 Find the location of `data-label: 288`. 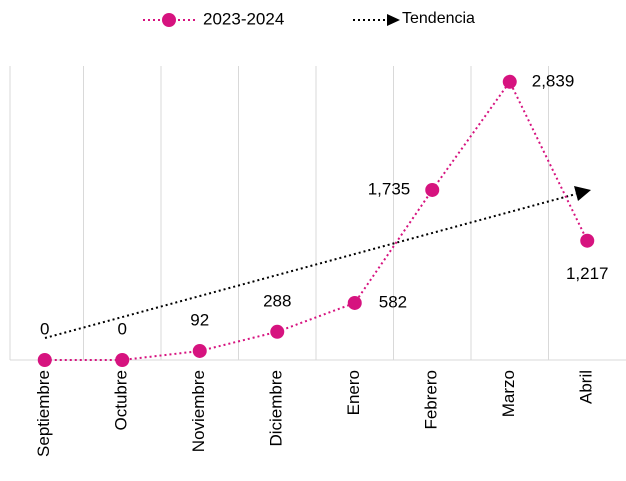

data-label: 288 is located at coordinates (277, 300).